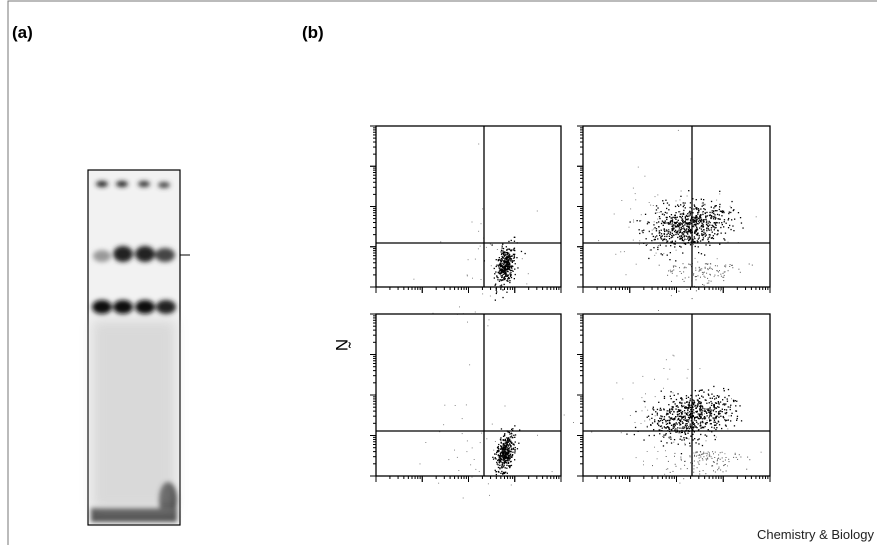  I want to click on plot-frame, so click(676, 395).